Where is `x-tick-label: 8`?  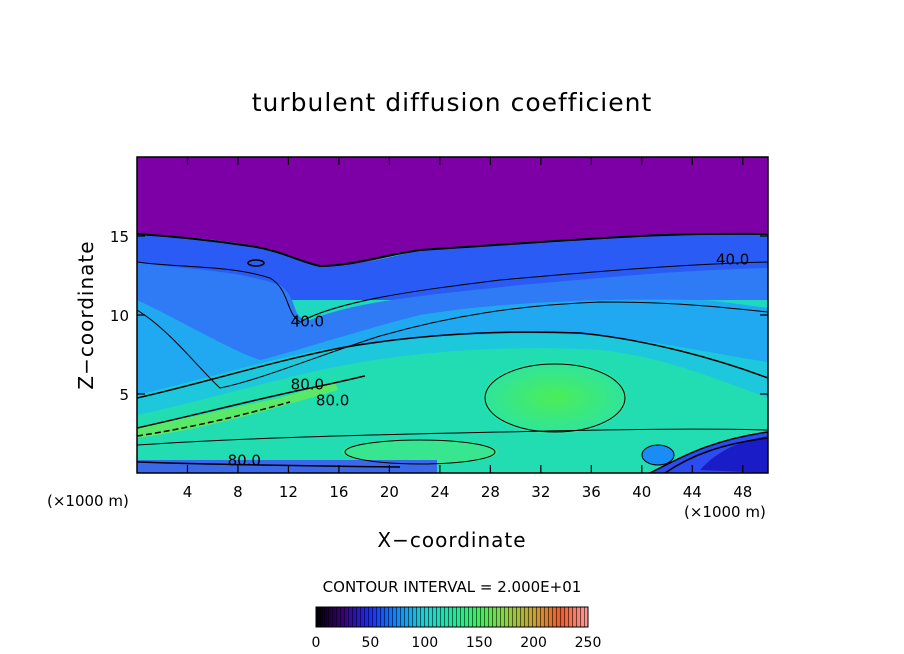 x-tick-label: 8 is located at coordinates (238, 492).